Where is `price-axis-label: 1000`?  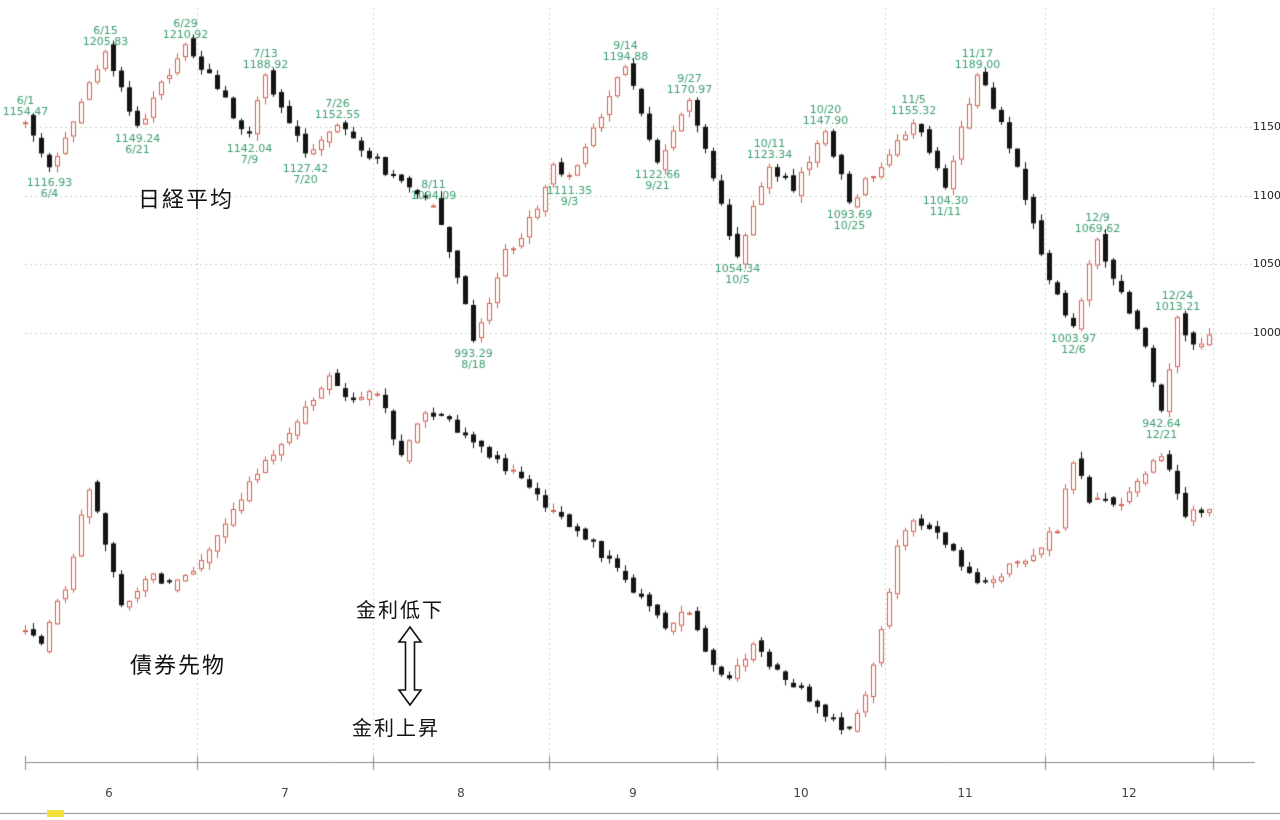 price-axis-label: 1000 is located at coordinates (1266, 333).